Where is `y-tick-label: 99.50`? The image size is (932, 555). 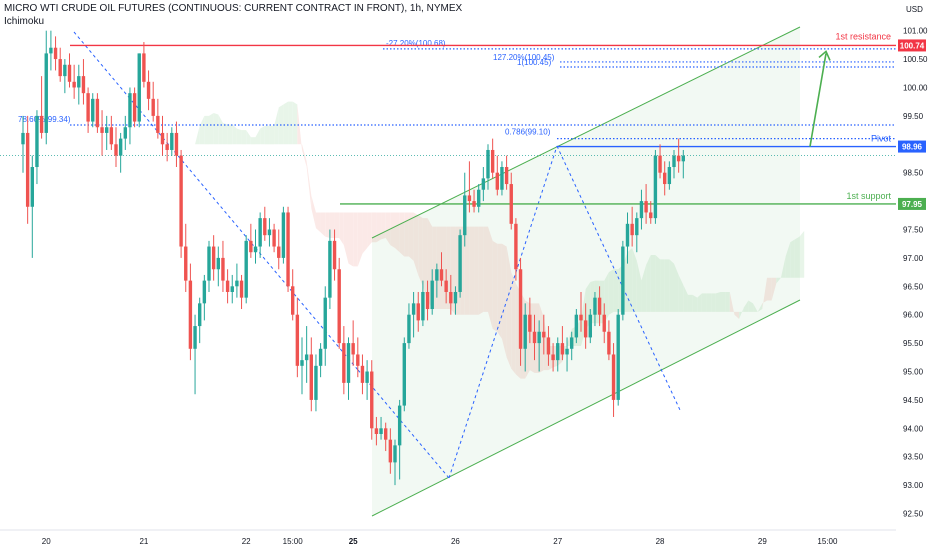 y-tick-label: 99.50 is located at coordinates (913, 116).